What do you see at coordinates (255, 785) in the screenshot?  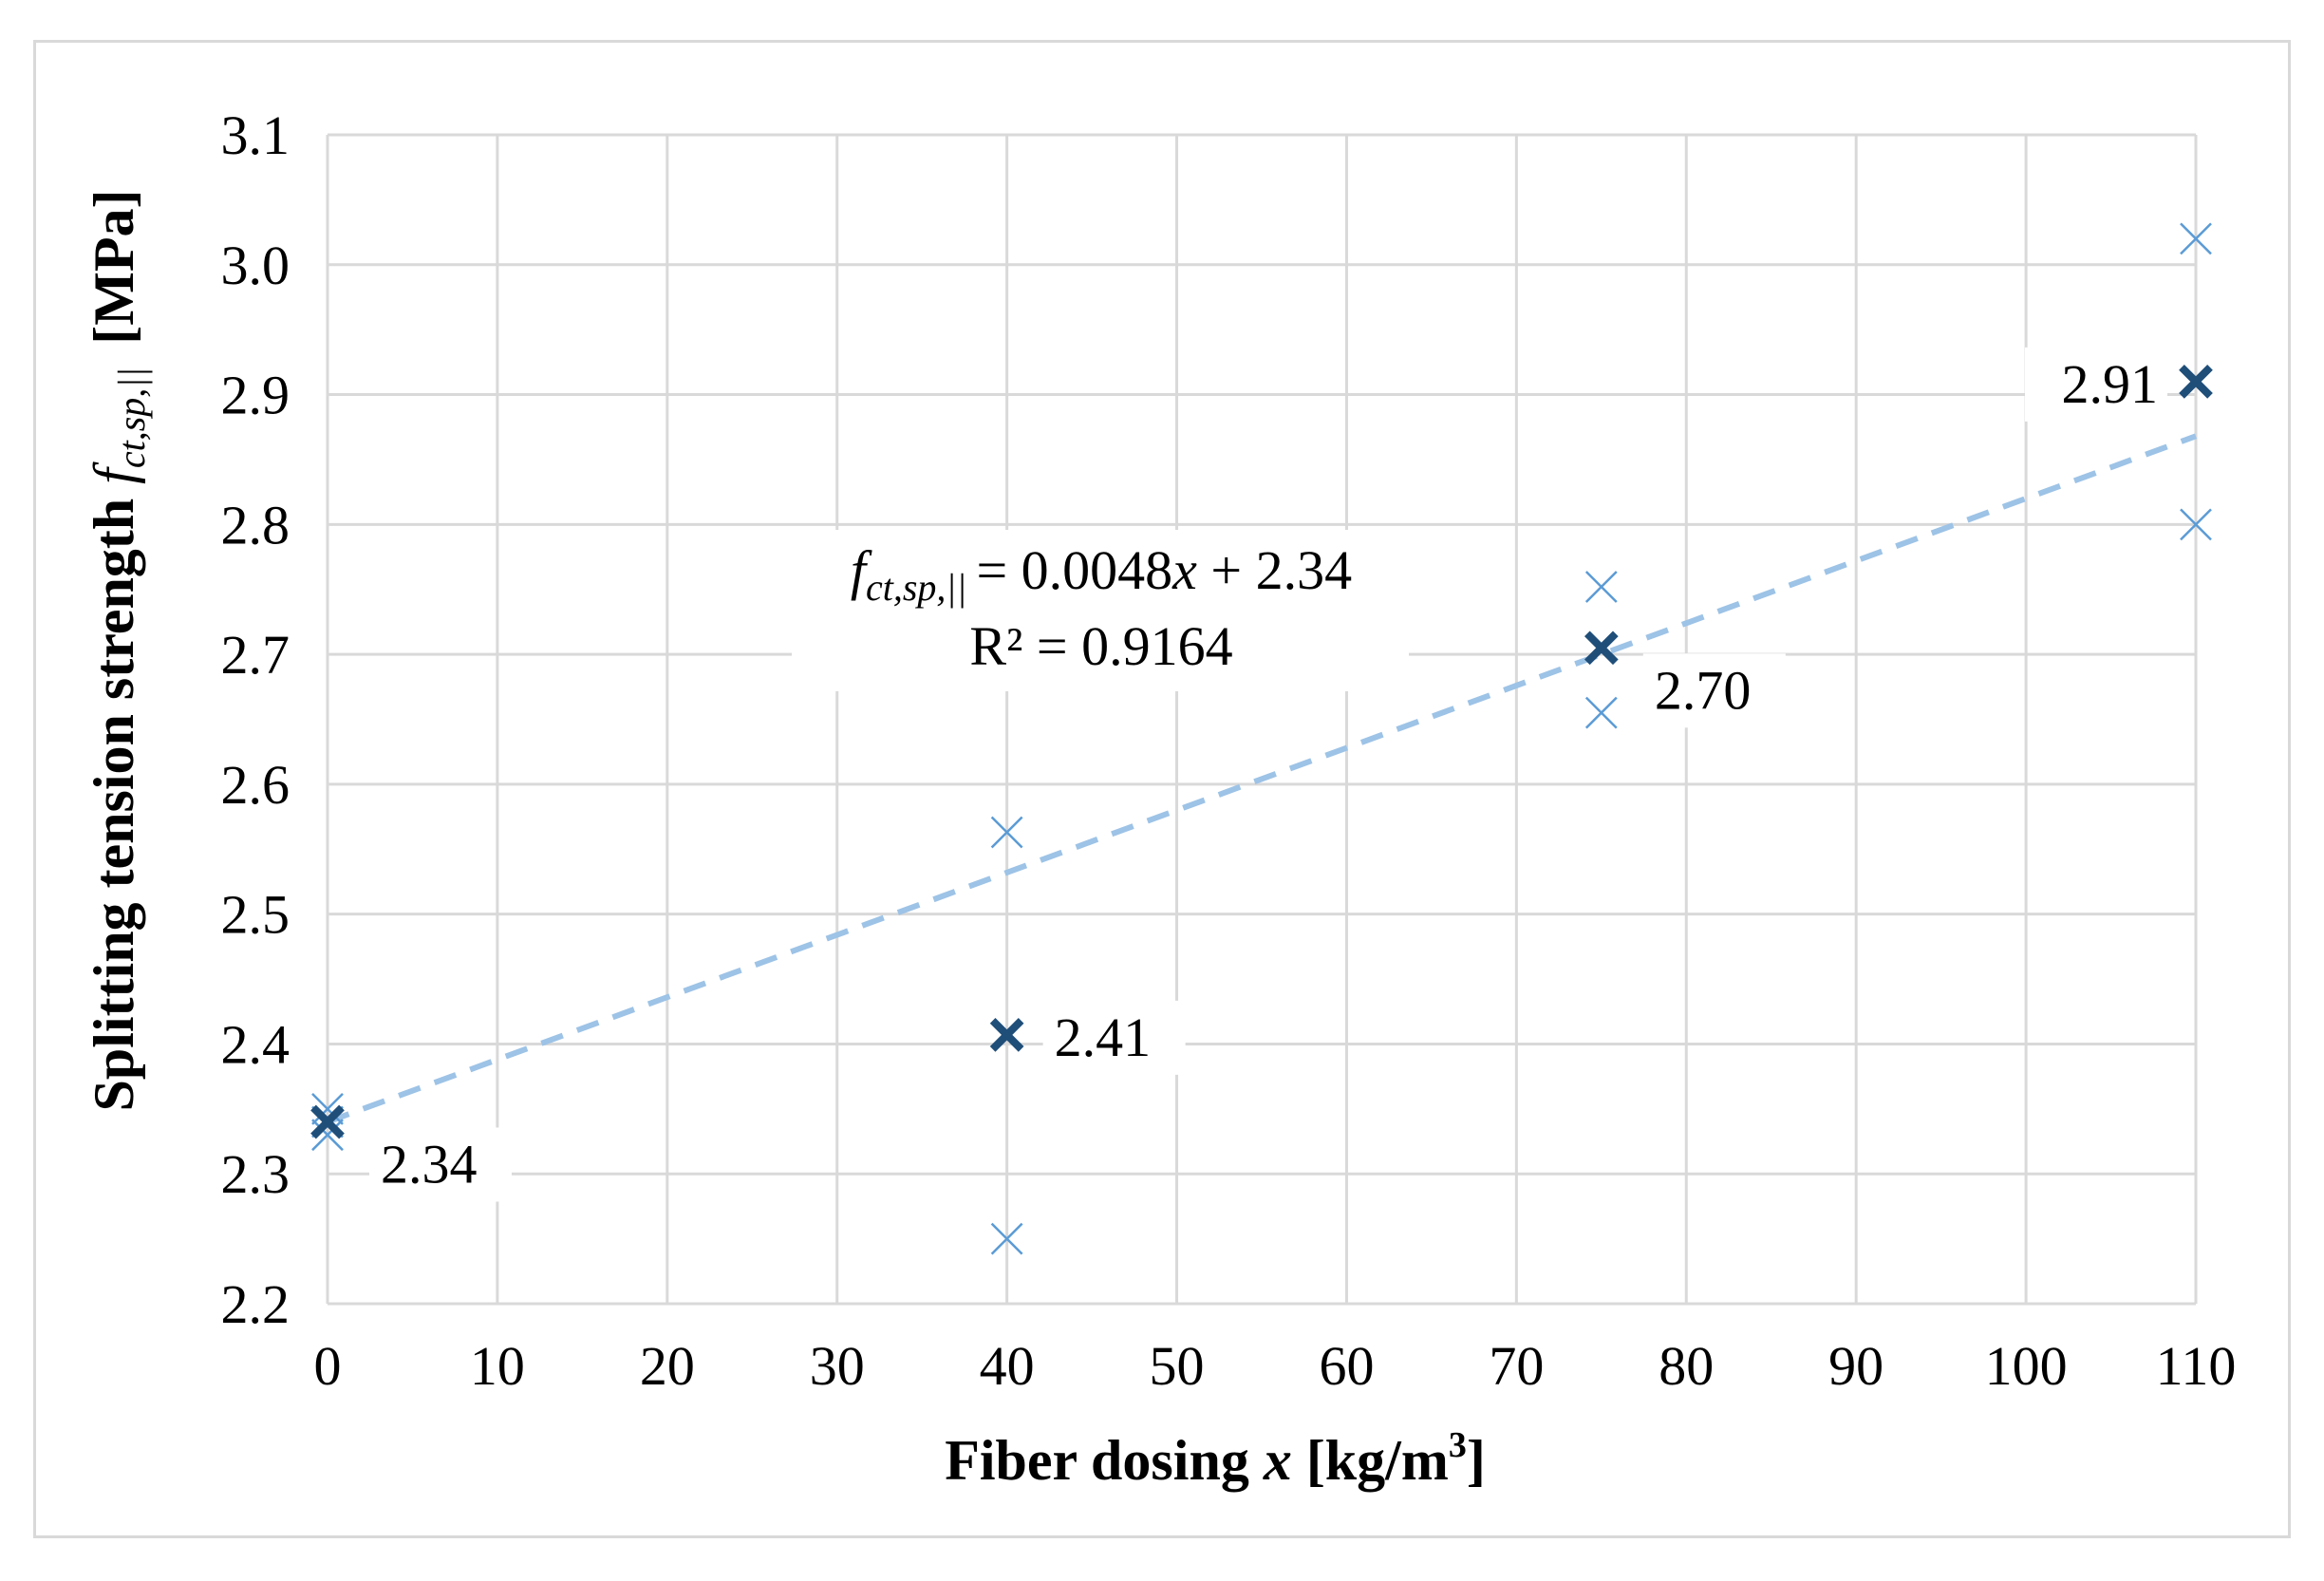 I see `y-tick-label-4: 2.6` at bounding box center [255, 785].